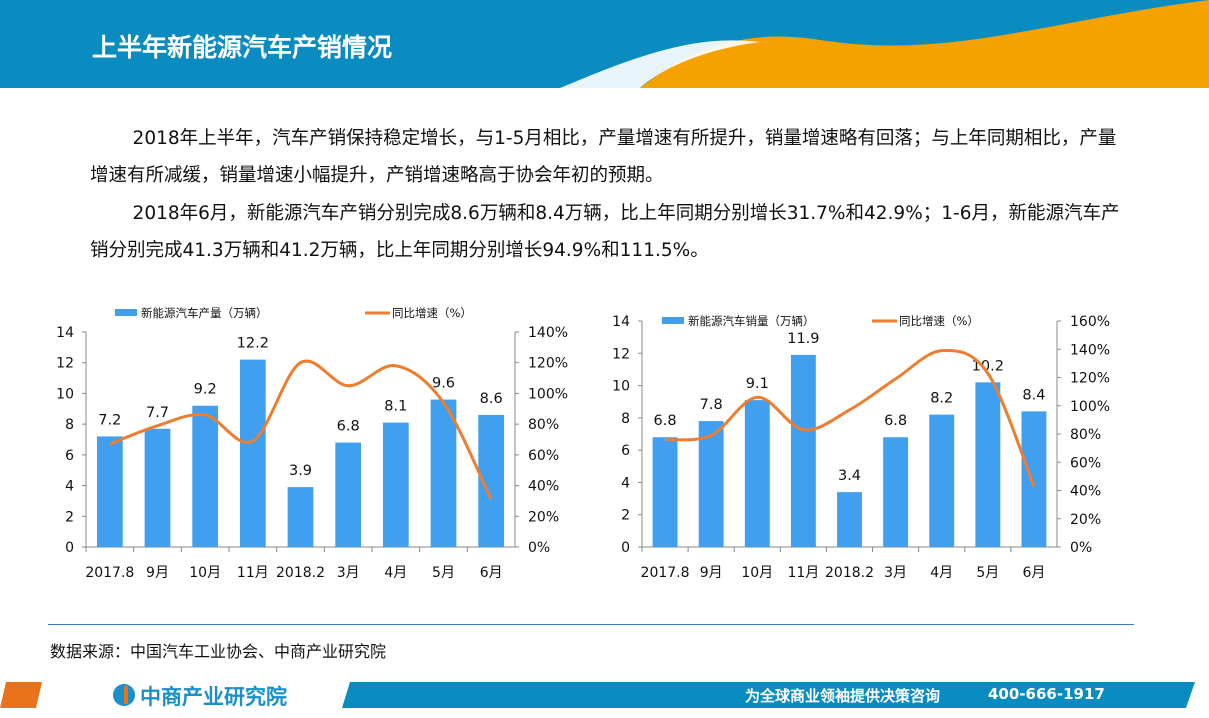  What do you see at coordinates (395, 407) in the screenshot?
I see `bar-data-label: 8.1` at bounding box center [395, 407].